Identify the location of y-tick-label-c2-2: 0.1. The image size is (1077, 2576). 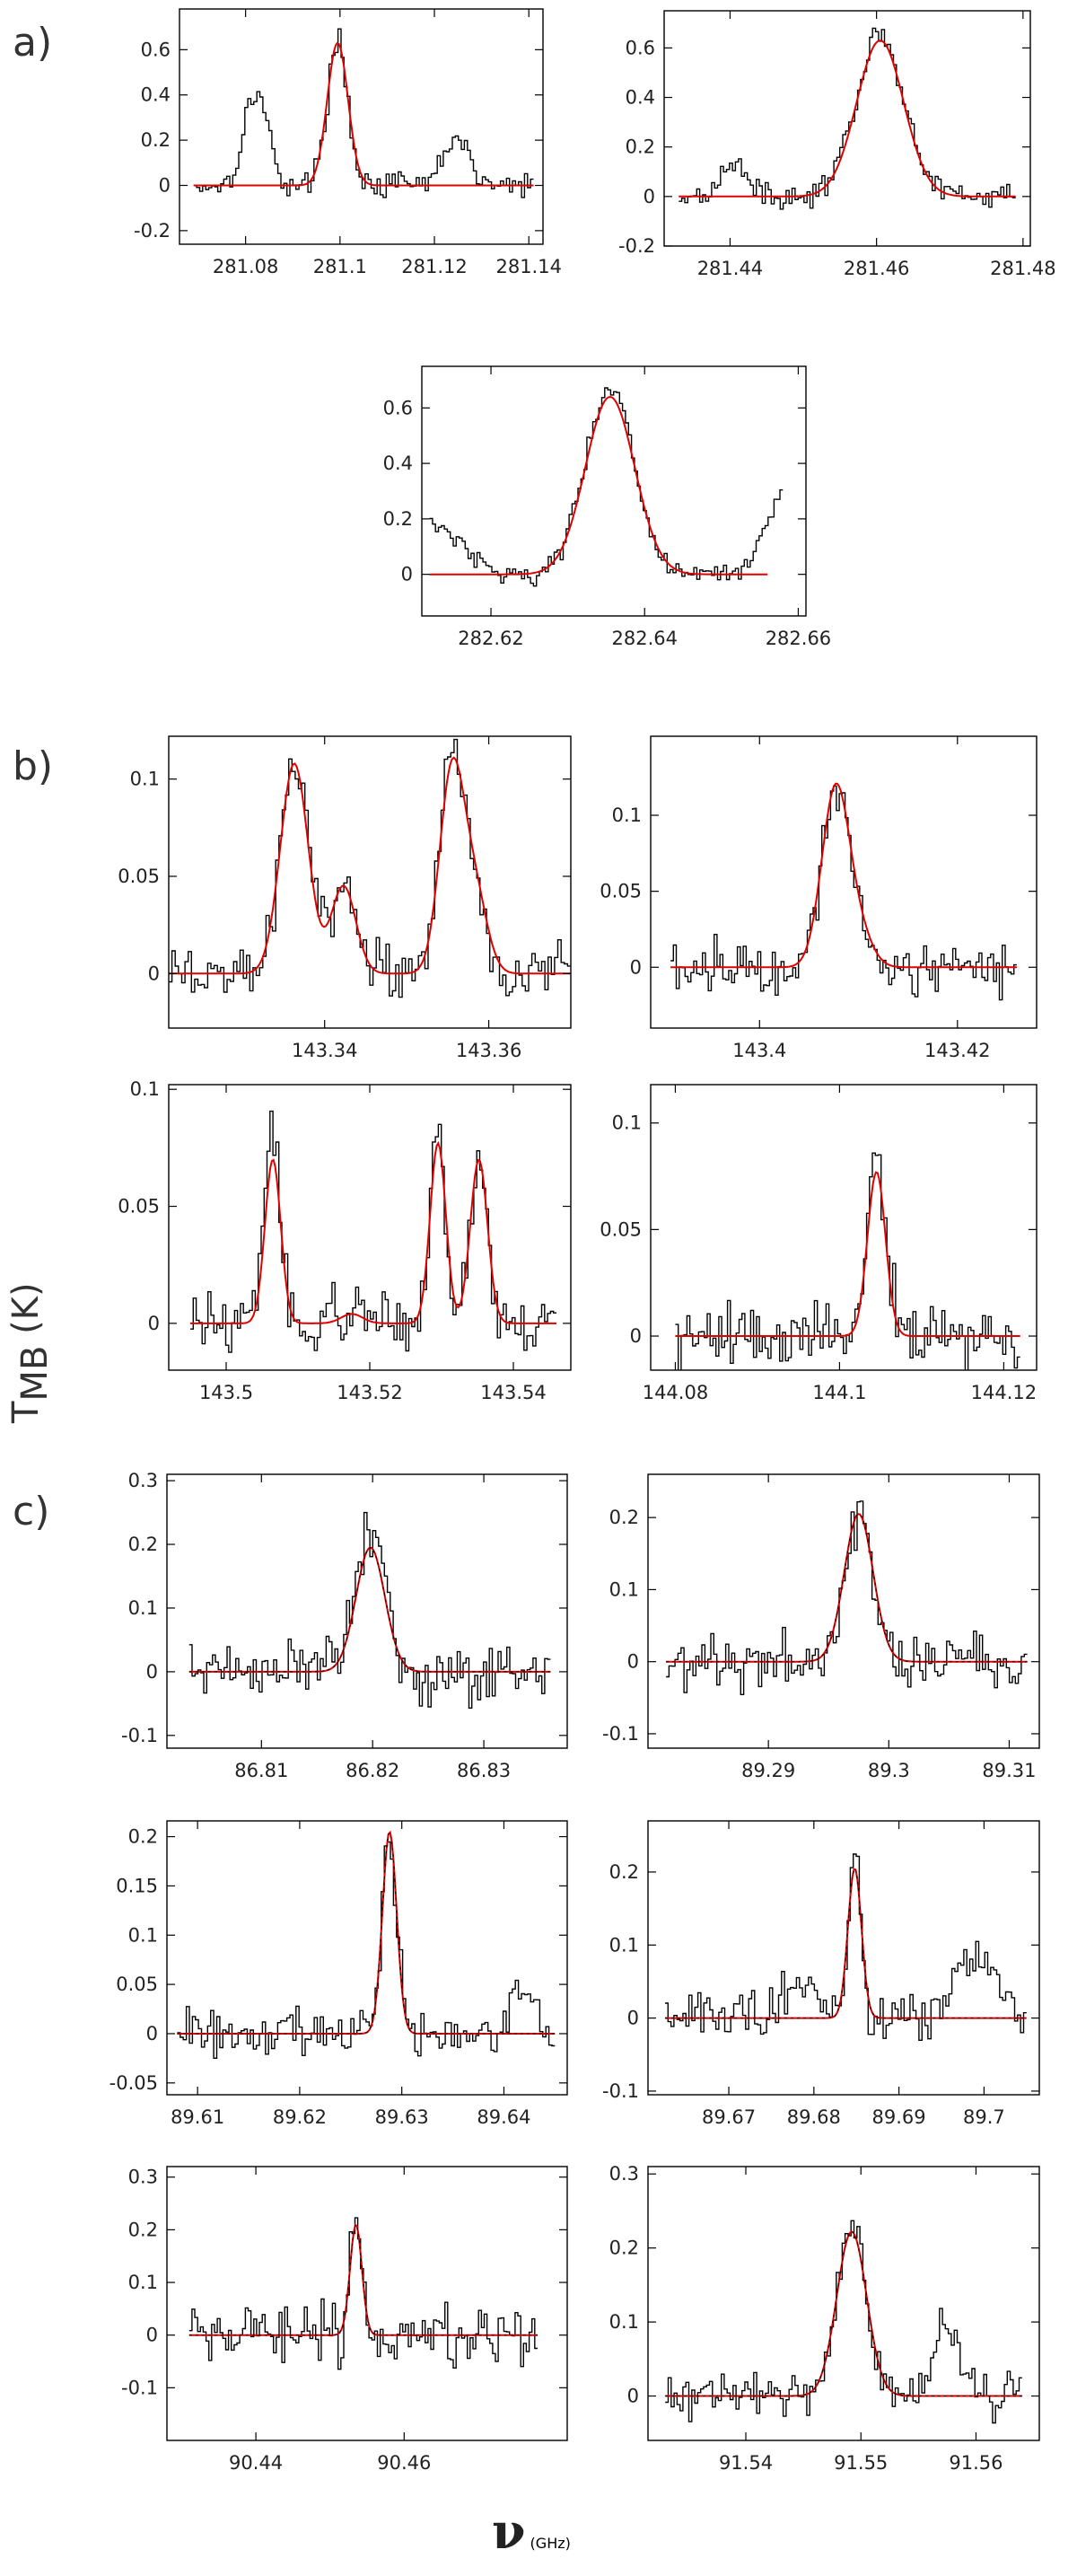
(624, 1589).